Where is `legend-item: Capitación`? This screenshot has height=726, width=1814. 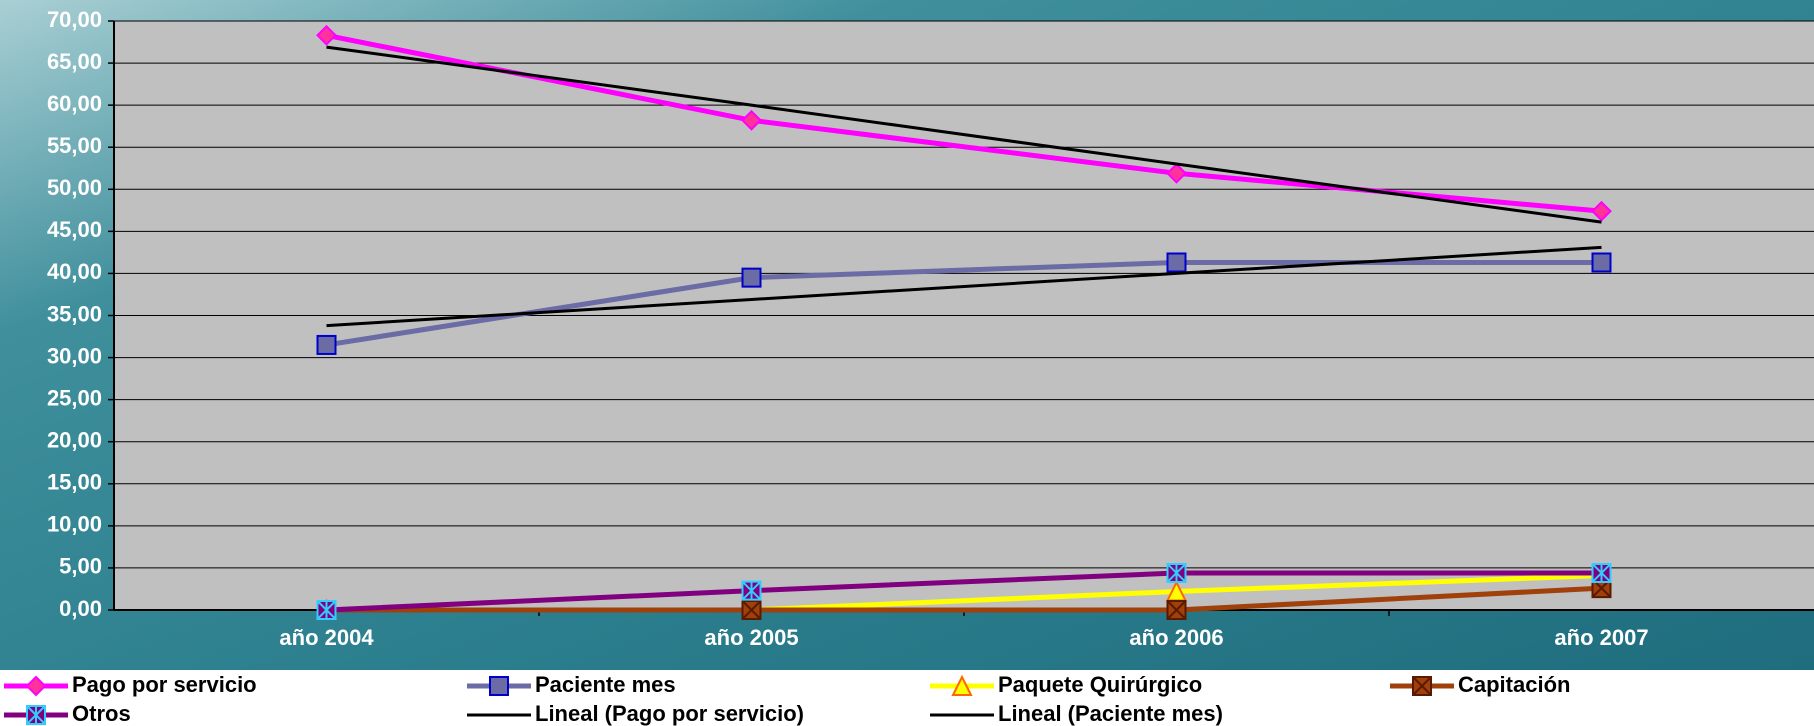 legend-item: Capitación is located at coordinates (1480, 684).